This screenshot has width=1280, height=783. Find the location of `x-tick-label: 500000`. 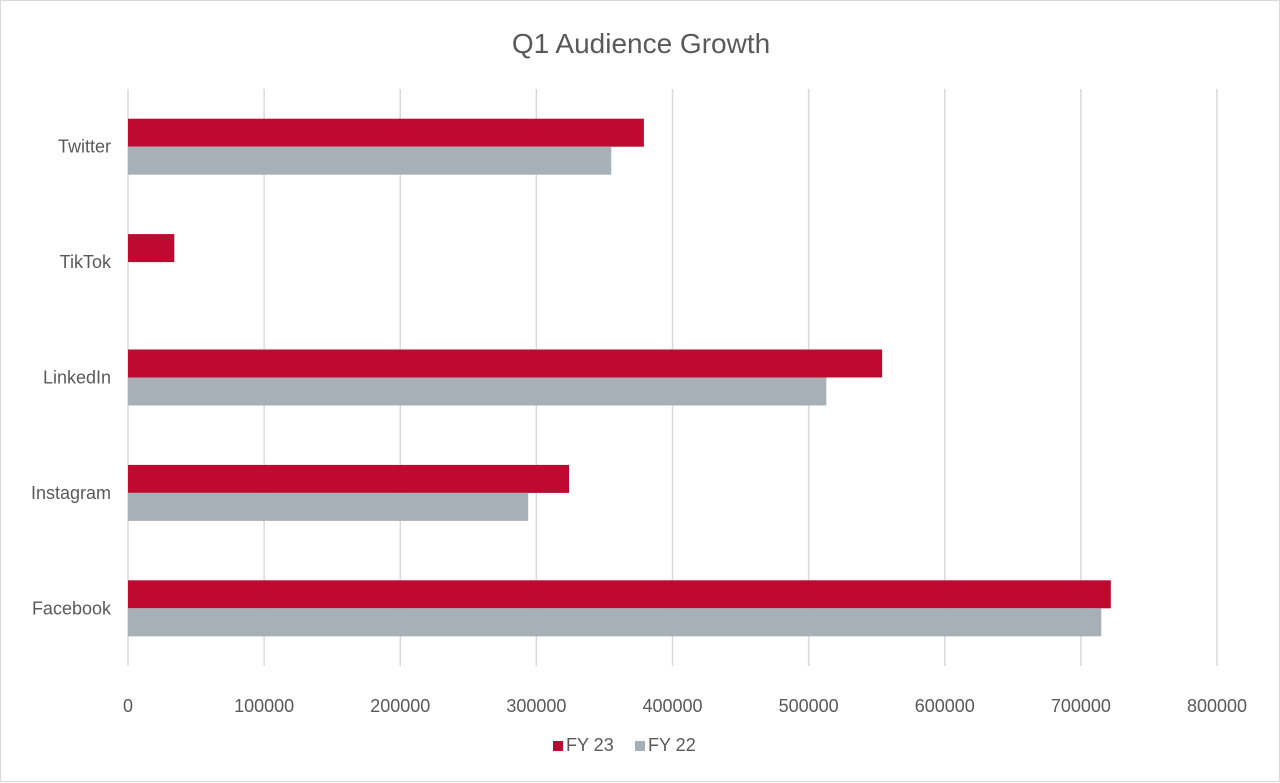

x-tick-label: 500000 is located at coordinates (809, 706).